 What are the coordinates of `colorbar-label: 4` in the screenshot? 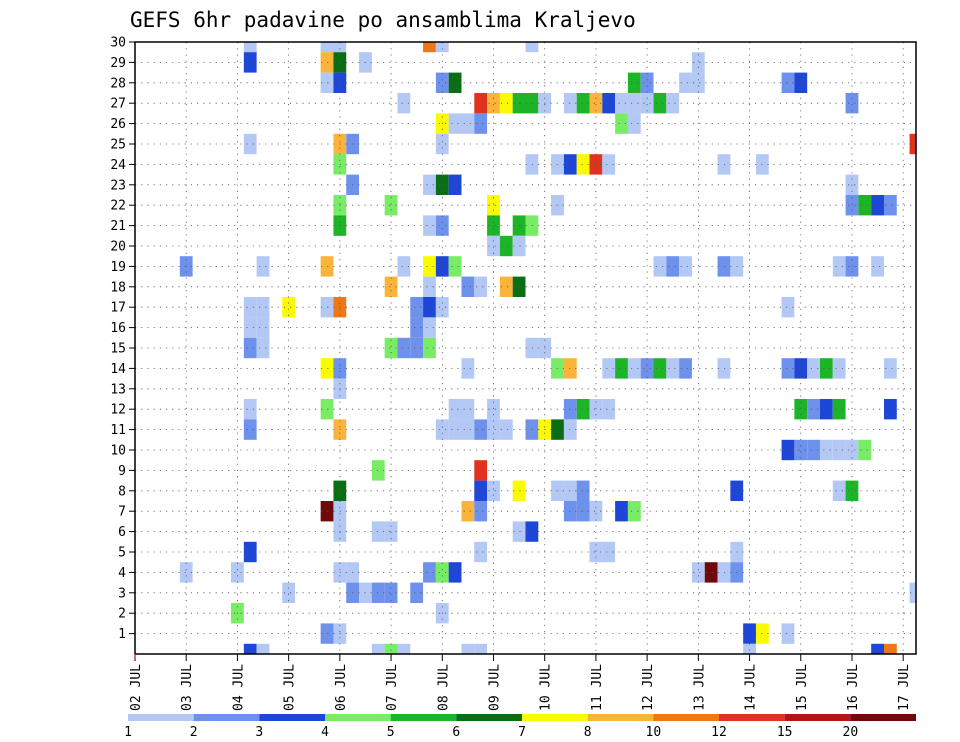 It's located at (325, 732).